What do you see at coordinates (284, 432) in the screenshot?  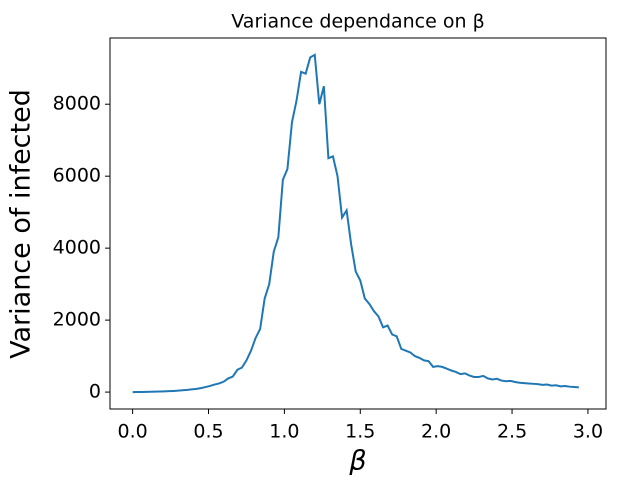 I see `x-tick-label: 1.0` at bounding box center [284, 432].